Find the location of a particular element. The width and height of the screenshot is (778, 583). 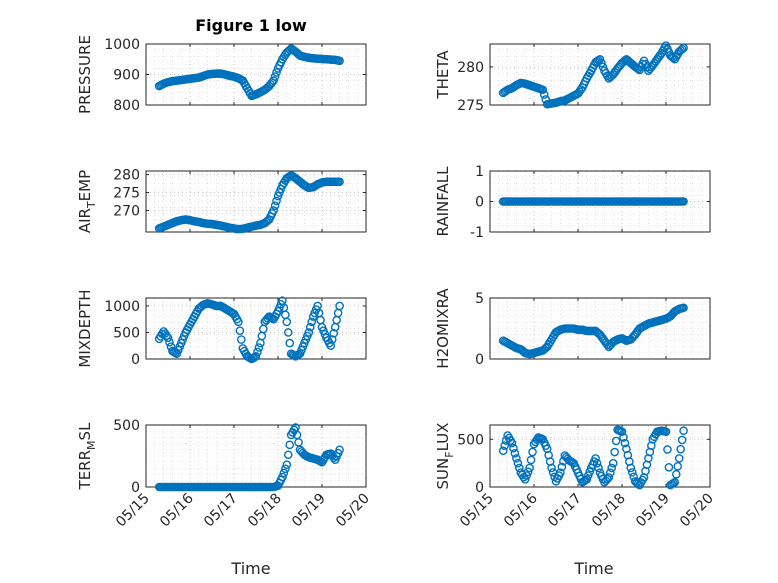

y-axis-label-main: PRESSURE is located at coordinates (85, 74).